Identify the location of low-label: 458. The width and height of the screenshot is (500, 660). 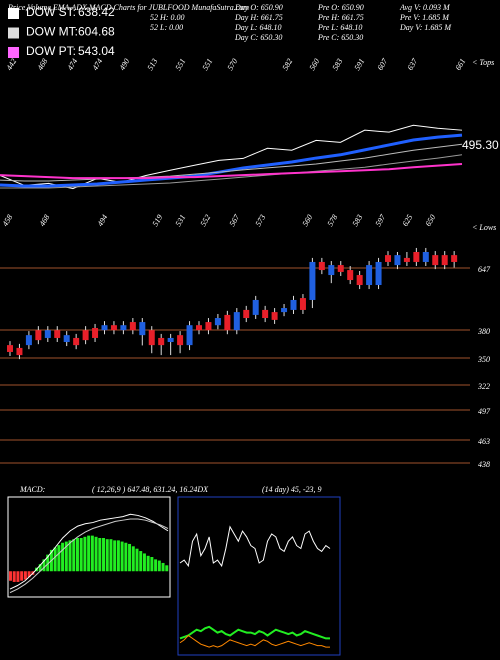
(8, 220).